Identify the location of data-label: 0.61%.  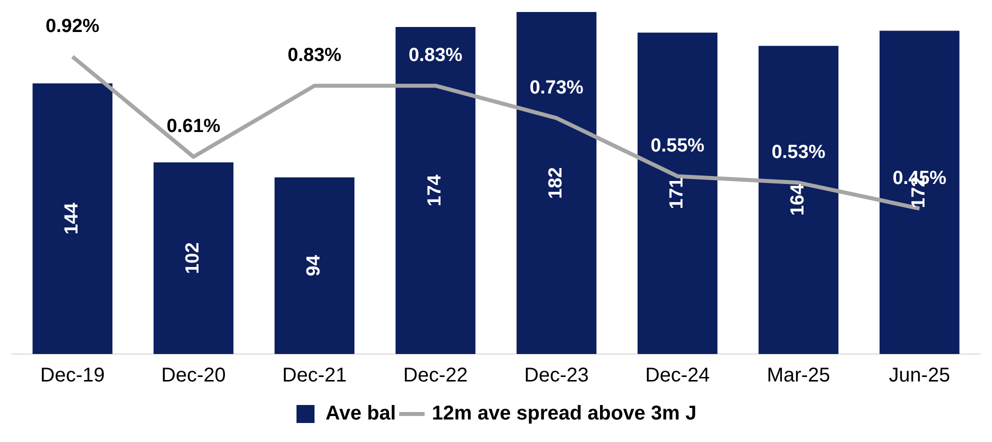
(193, 127).